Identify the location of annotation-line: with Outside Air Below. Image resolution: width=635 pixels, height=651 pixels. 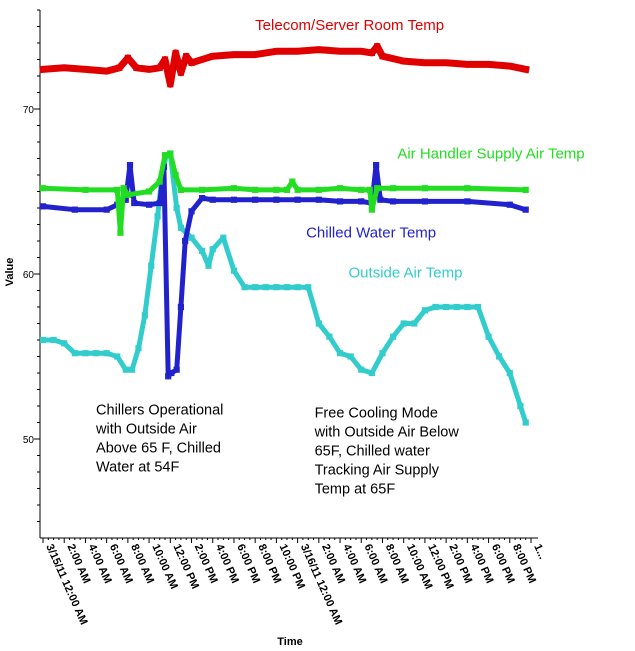
(387, 433).